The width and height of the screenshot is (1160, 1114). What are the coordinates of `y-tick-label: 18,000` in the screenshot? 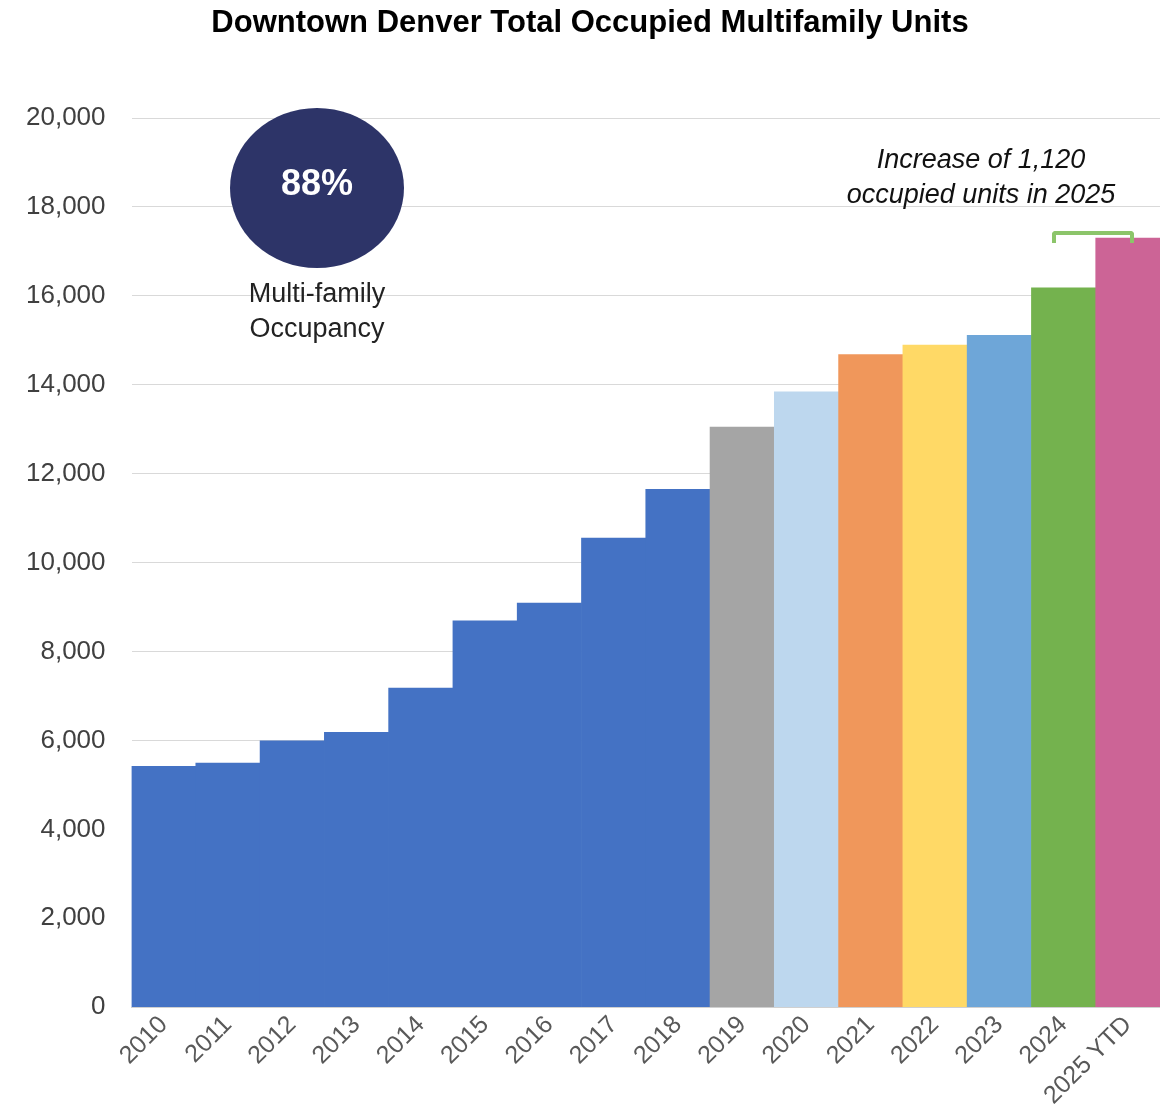 It's located at (65, 205).